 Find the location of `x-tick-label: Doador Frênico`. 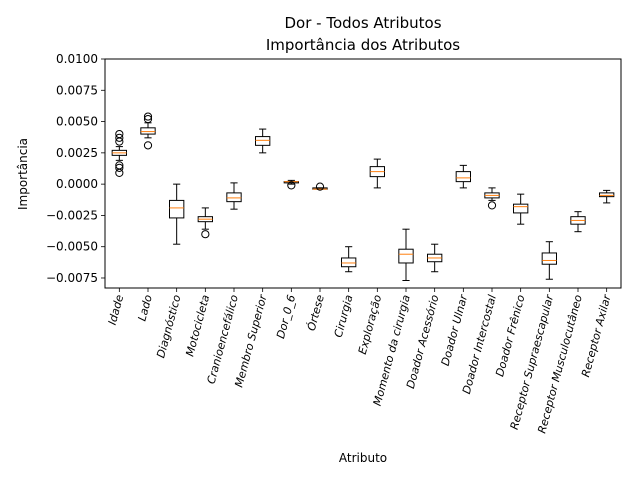

x-tick-label: Doador Frênico is located at coordinates (510, 335).